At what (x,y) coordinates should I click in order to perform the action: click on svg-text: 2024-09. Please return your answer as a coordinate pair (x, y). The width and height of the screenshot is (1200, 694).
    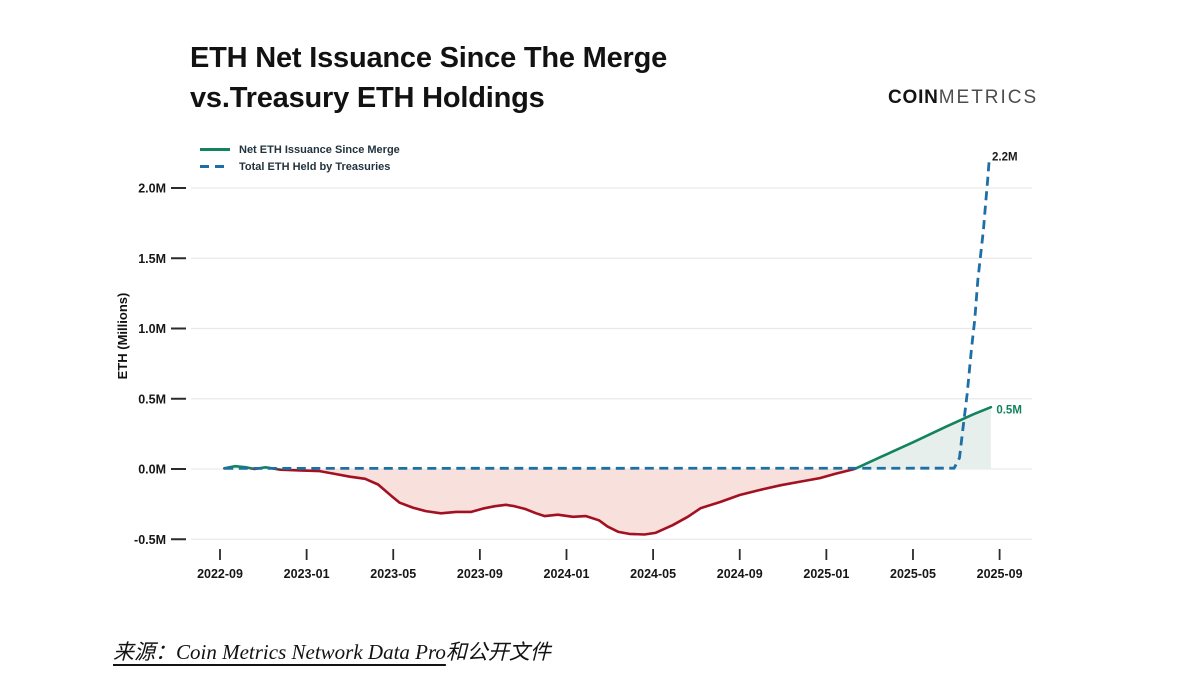
    Looking at the image, I should click on (740, 574).